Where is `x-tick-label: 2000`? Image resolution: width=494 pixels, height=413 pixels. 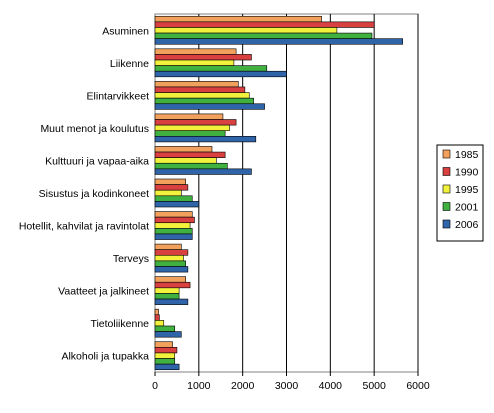
x-tick-label: 2000 is located at coordinates (243, 386).